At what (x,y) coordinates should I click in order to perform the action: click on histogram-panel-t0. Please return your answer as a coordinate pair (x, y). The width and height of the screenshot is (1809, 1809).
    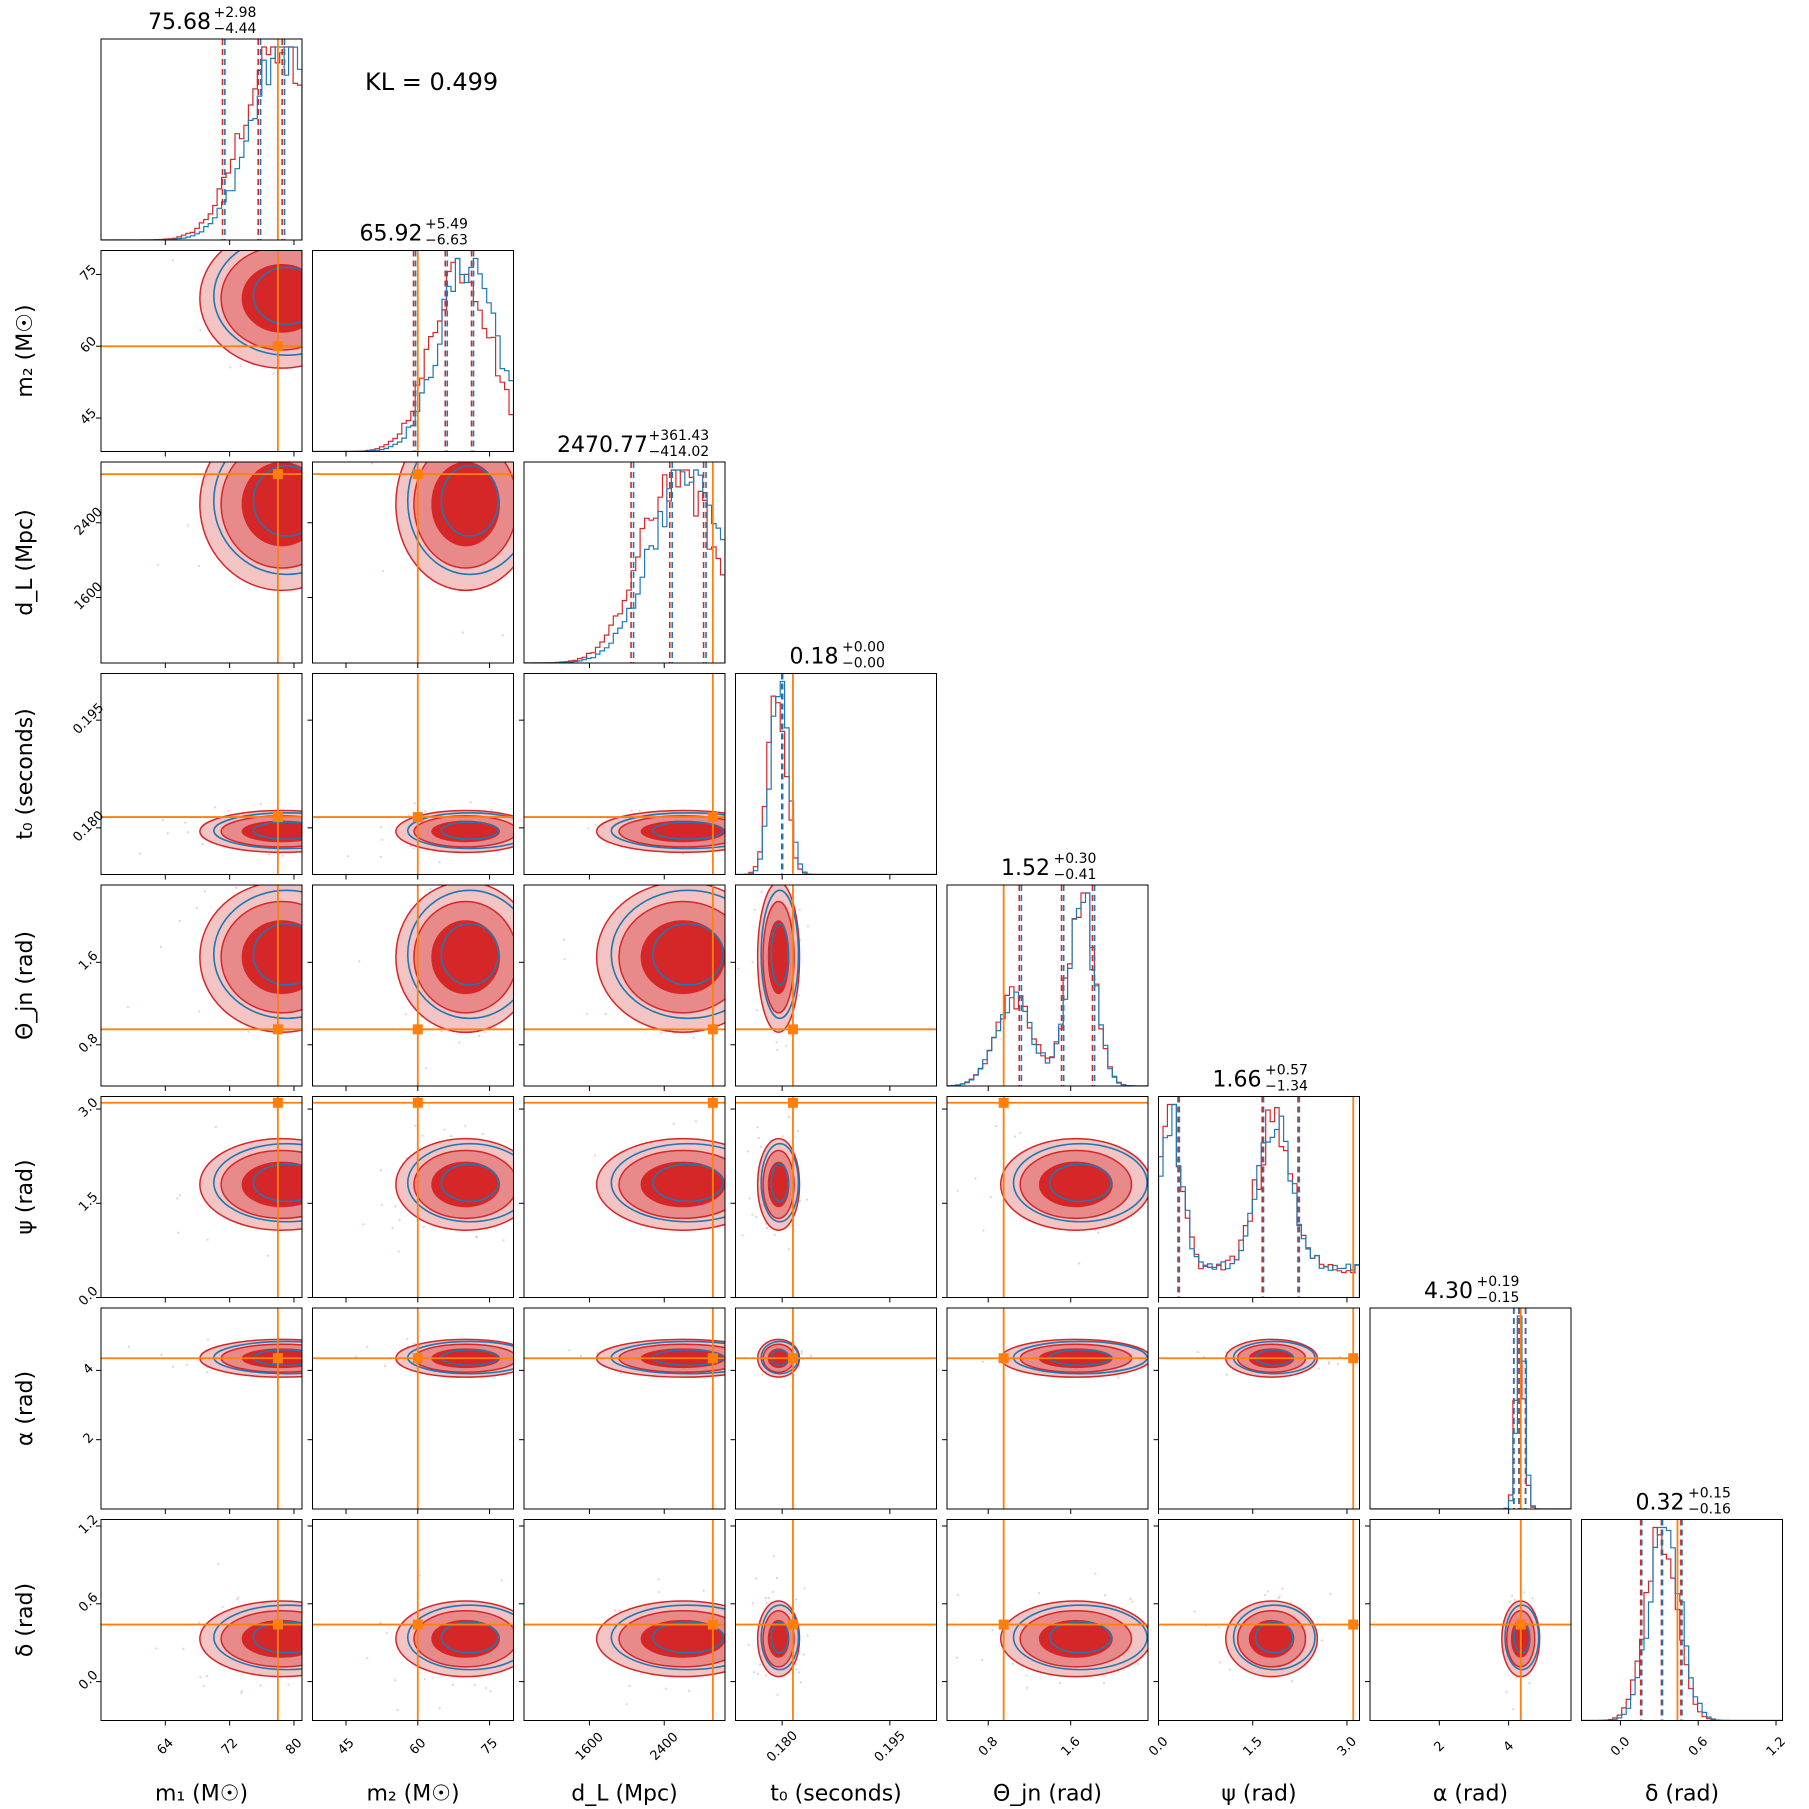
    Looking at the image, I should click on (836, 774).